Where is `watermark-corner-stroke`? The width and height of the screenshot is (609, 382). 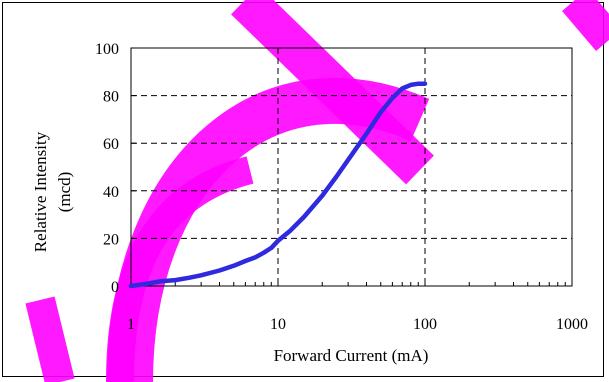
watermark-corner-stroke is located at coordinates (585, 26).